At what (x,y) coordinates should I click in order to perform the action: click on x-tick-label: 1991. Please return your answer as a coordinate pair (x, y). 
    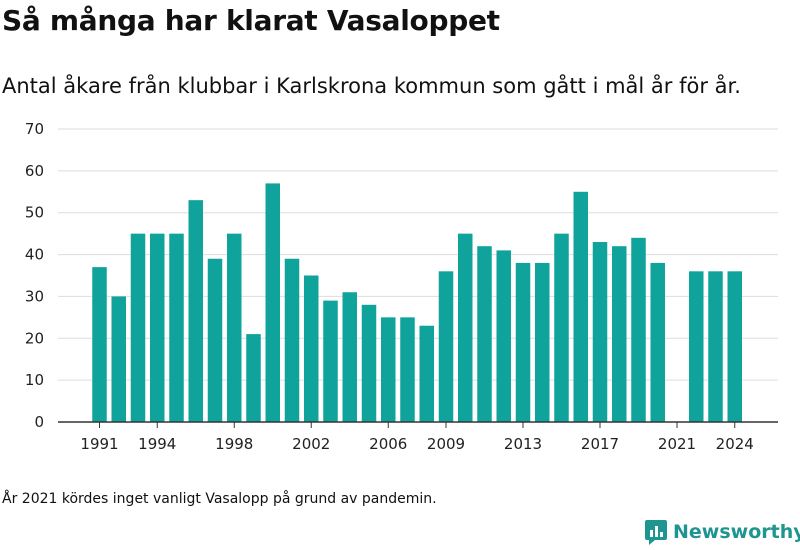
    Looking at the image, I should click on (99, 444).